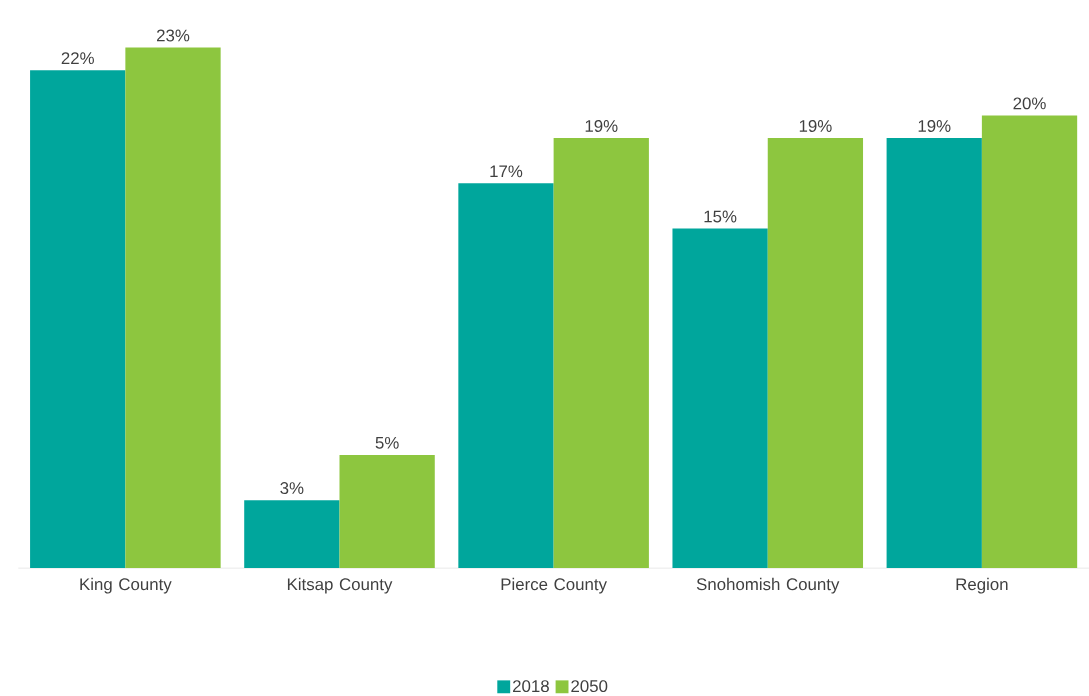 The width and height of the screenshot is (1089, 696). I want to click on x-tick-label: Snohomish County, so click(768, 585).